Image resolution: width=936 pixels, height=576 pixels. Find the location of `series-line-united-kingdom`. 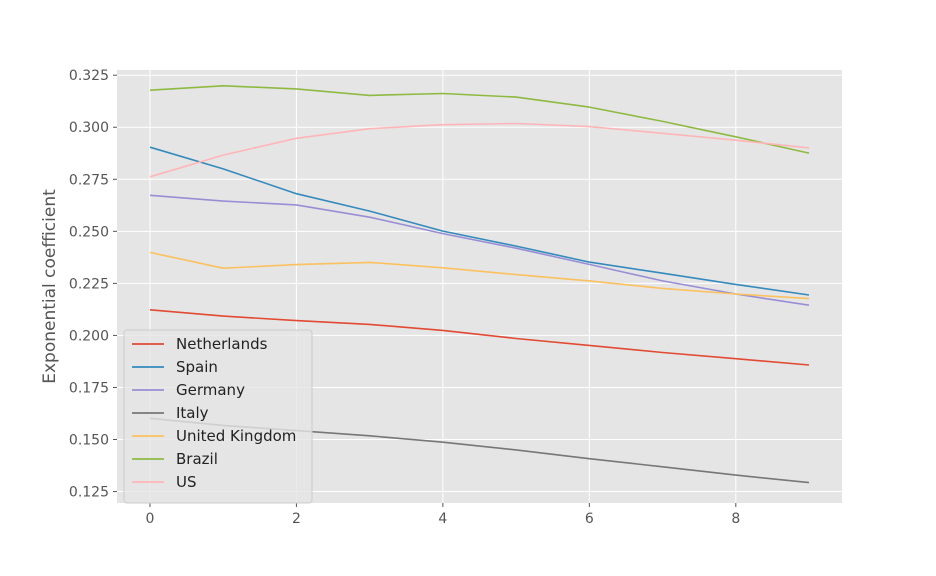

series-line-united-kingdom is located at coordinates (479, 275).